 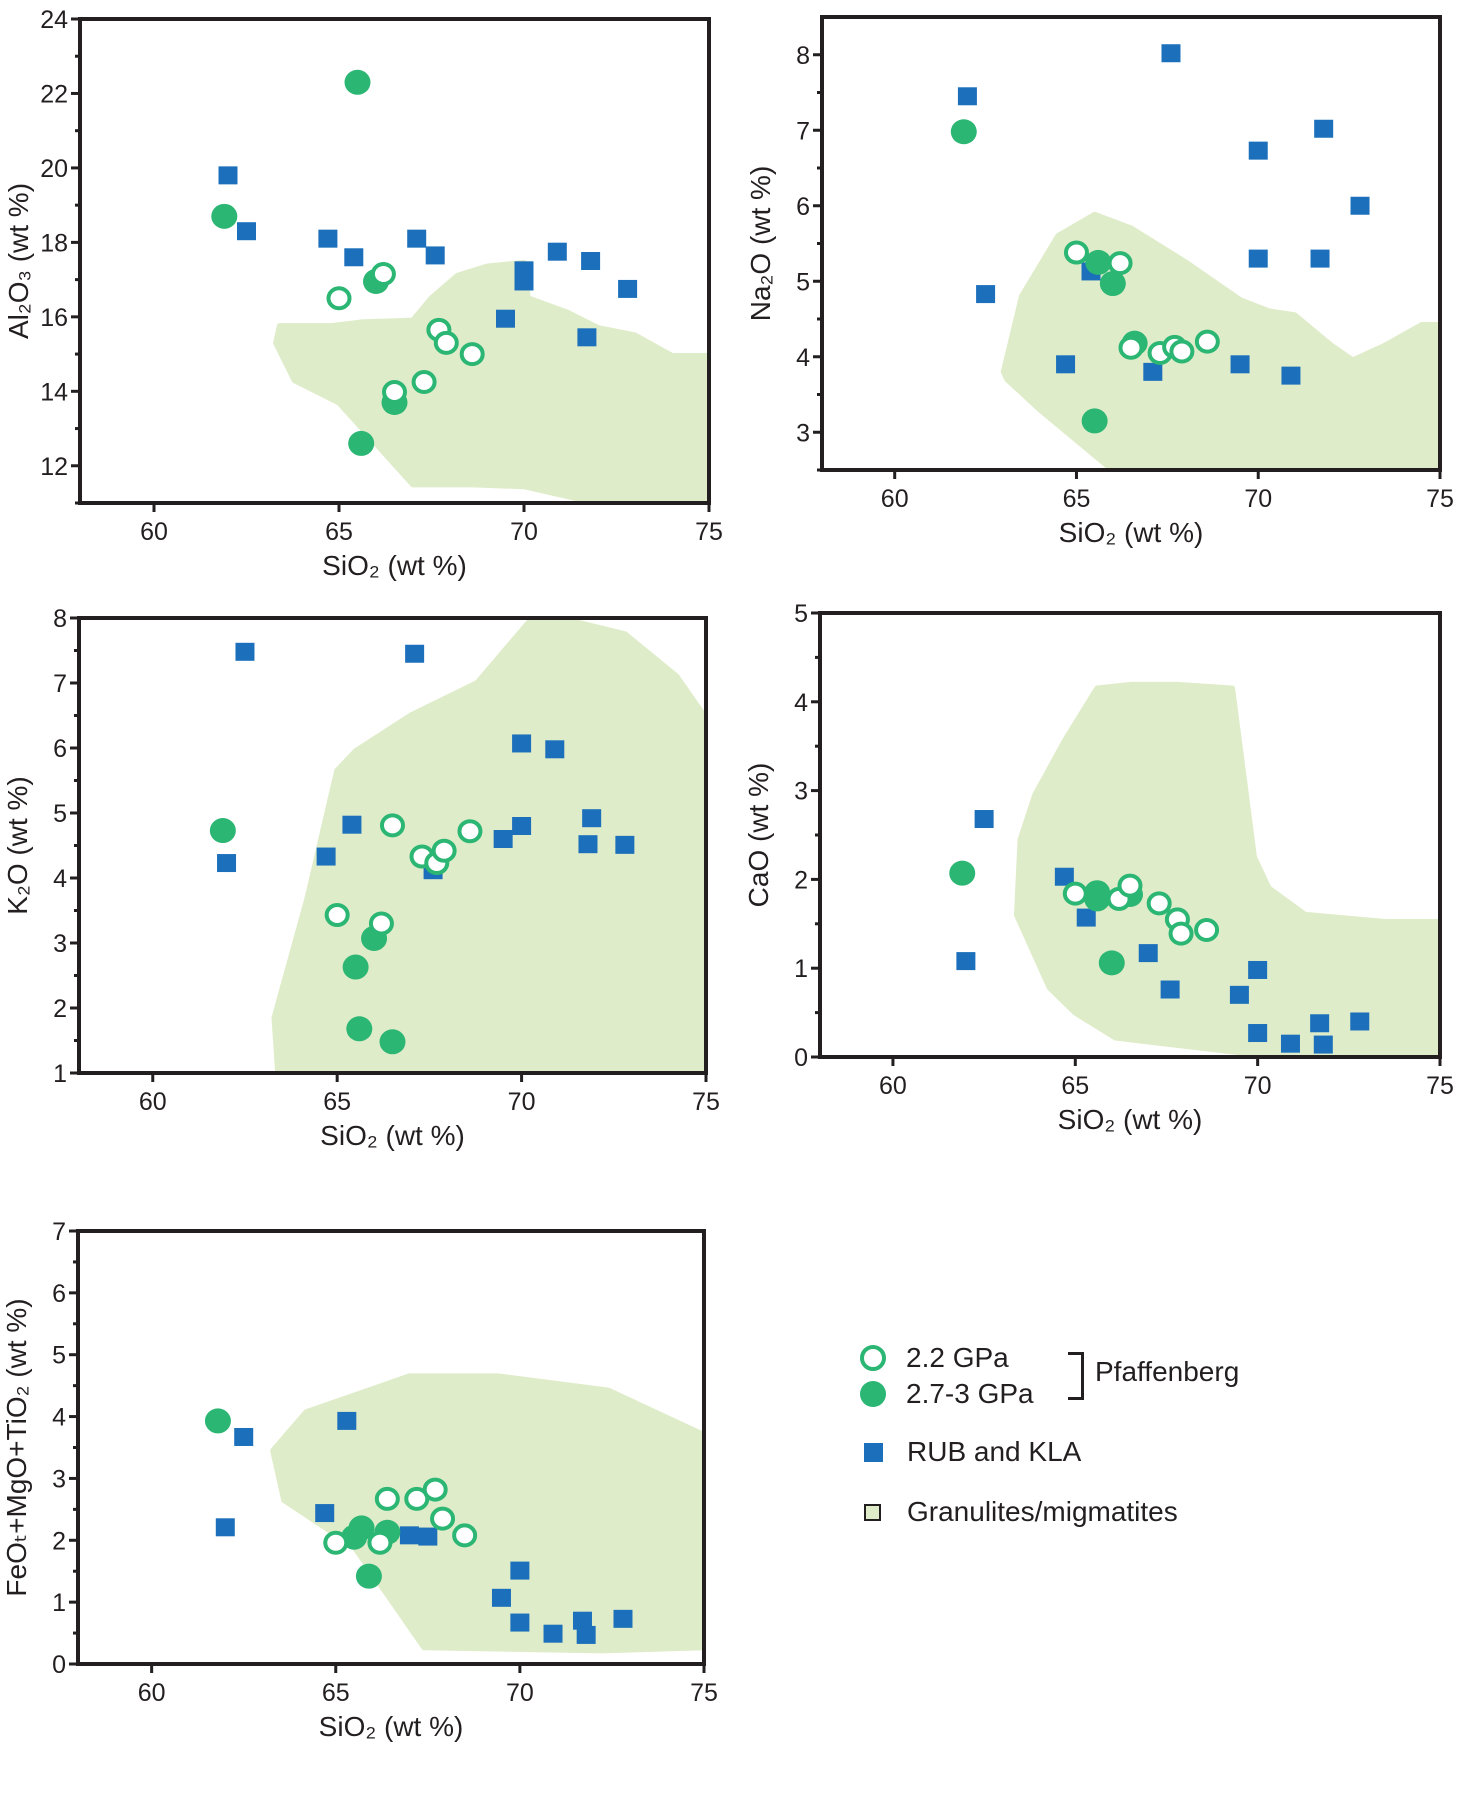 What do you see at coordinates (522, 1102) in the screenshot?
I see `x-tick-label: 70` at bounding box center [522, 1102].